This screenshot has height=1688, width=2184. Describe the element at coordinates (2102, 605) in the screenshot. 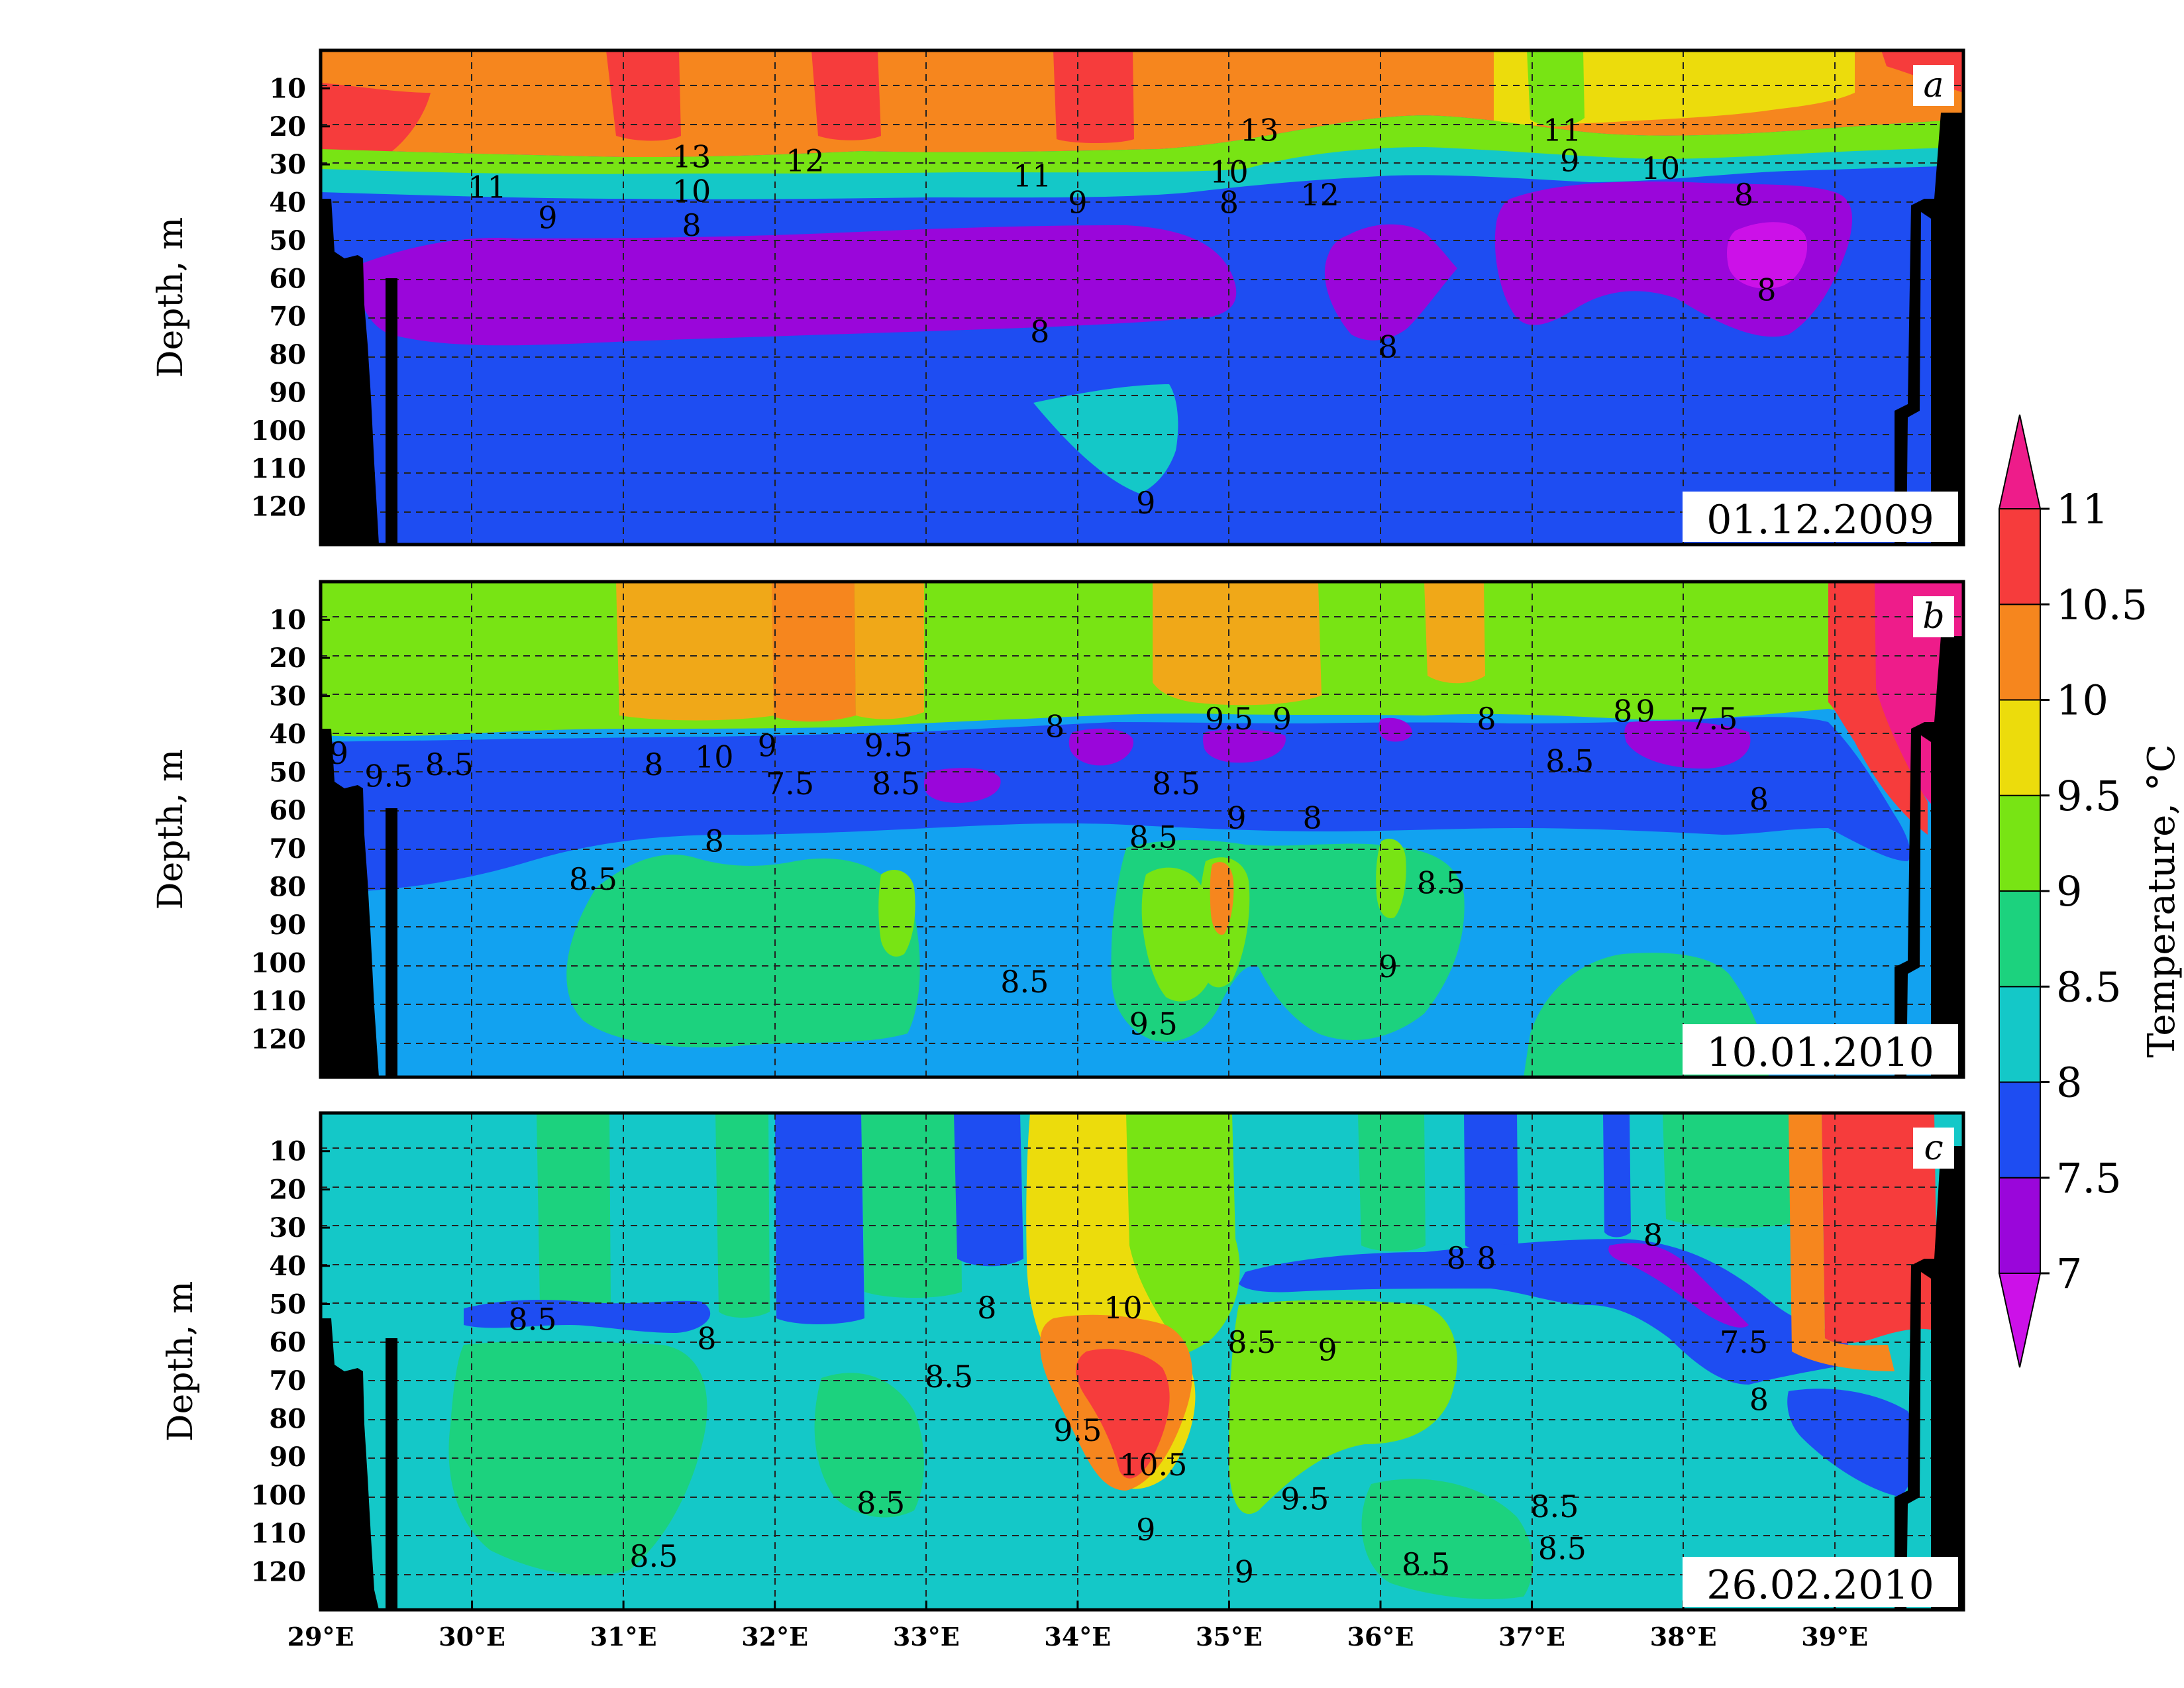

I see `colorbar-tick-label: 10.5` at that location.